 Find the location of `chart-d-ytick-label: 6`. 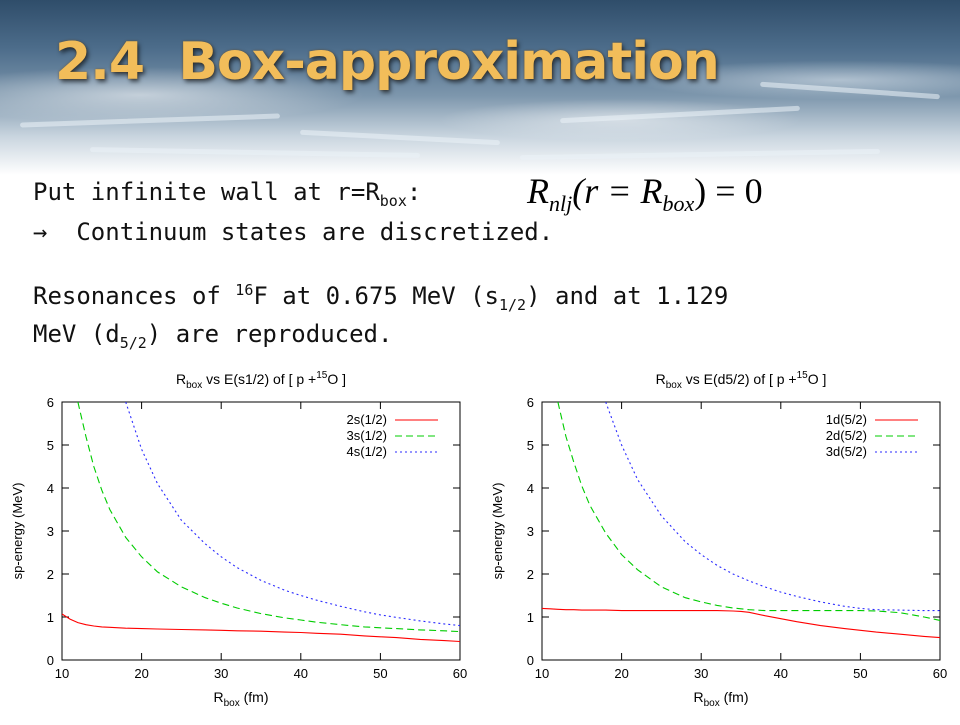

chart-d-ytick-label: 6 is located at coordinates (530, 402).